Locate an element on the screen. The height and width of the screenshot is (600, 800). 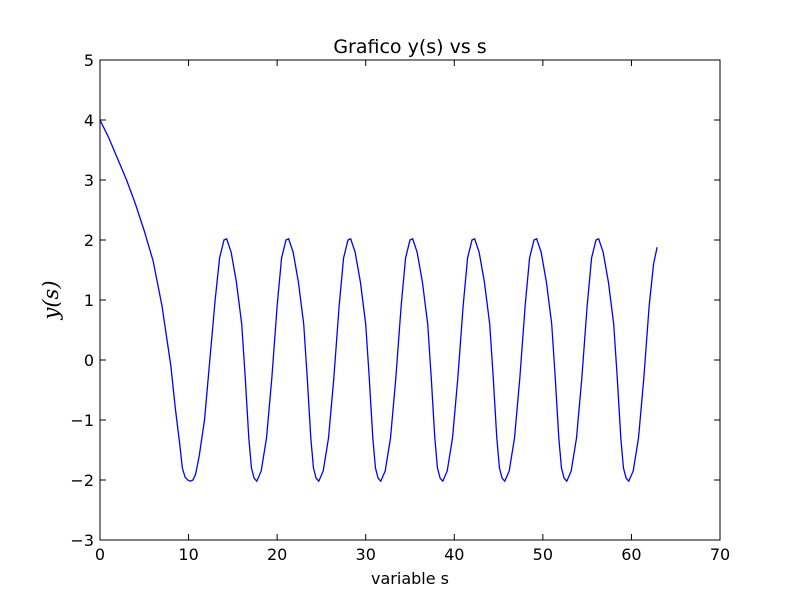
y-tick-label: 5 is located at coordinates (89, 60).